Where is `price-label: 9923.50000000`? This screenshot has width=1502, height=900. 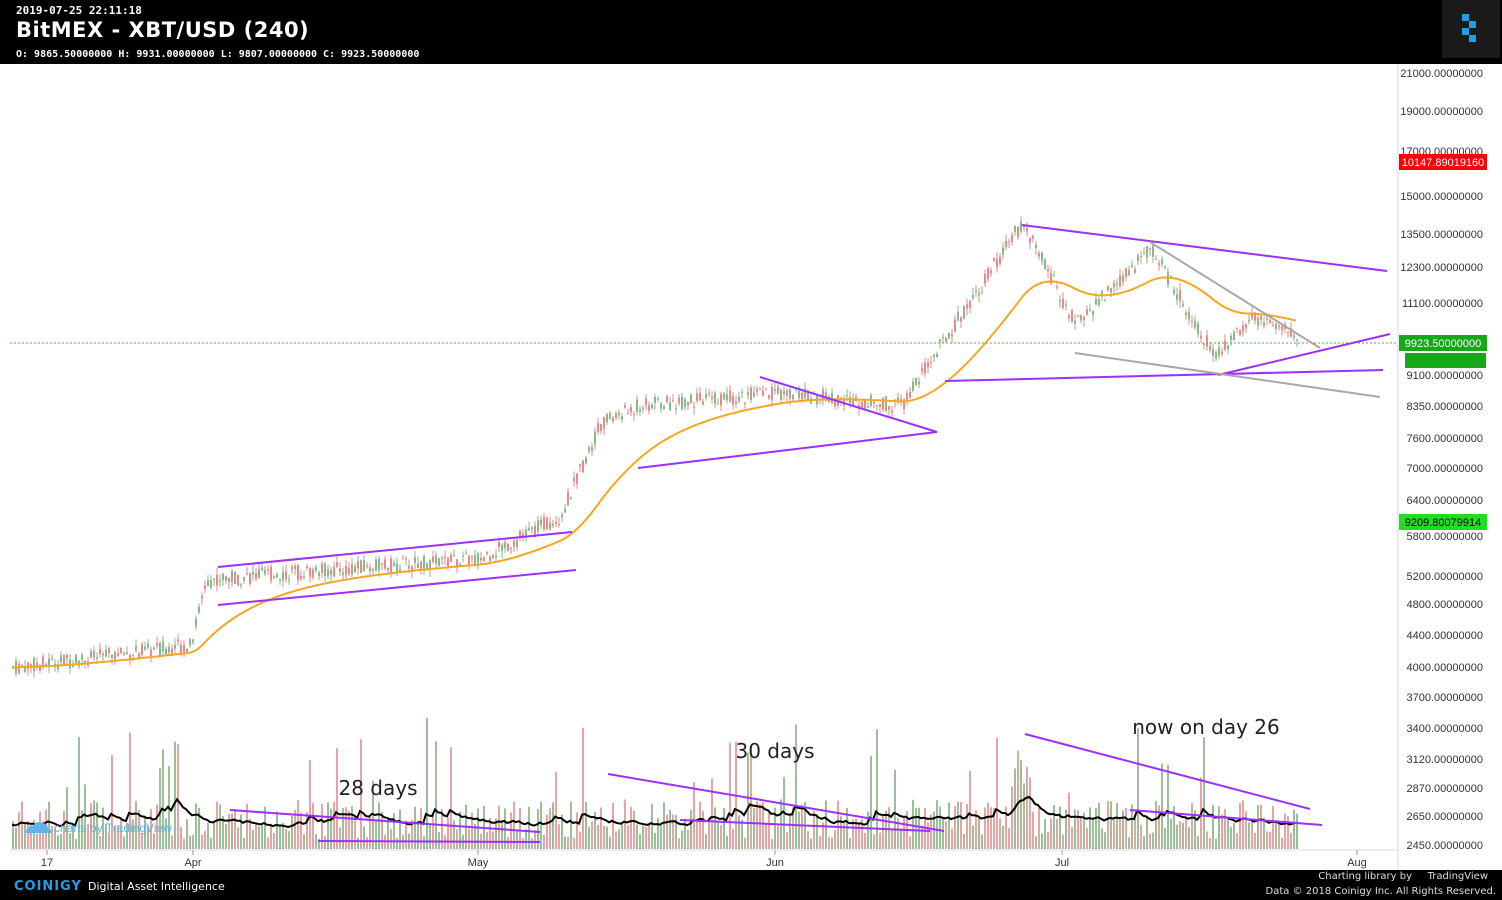
price-label: 9923.50000000 is located at coordinates (1443, 344).